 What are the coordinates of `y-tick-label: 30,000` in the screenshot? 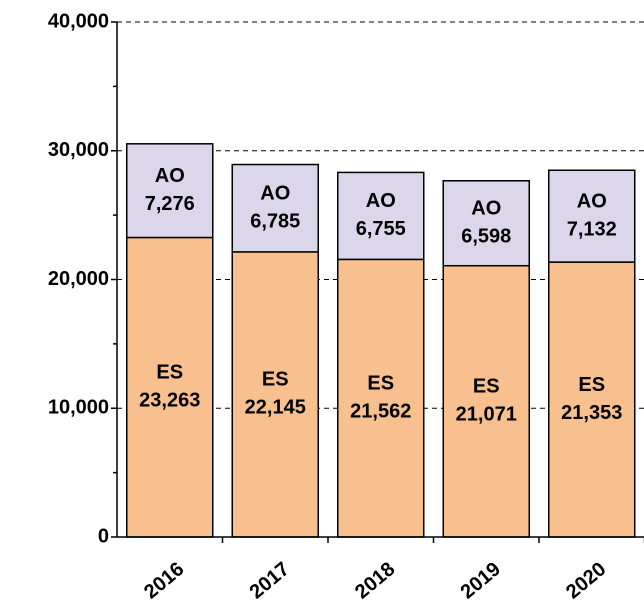 It's located at (78, 150).